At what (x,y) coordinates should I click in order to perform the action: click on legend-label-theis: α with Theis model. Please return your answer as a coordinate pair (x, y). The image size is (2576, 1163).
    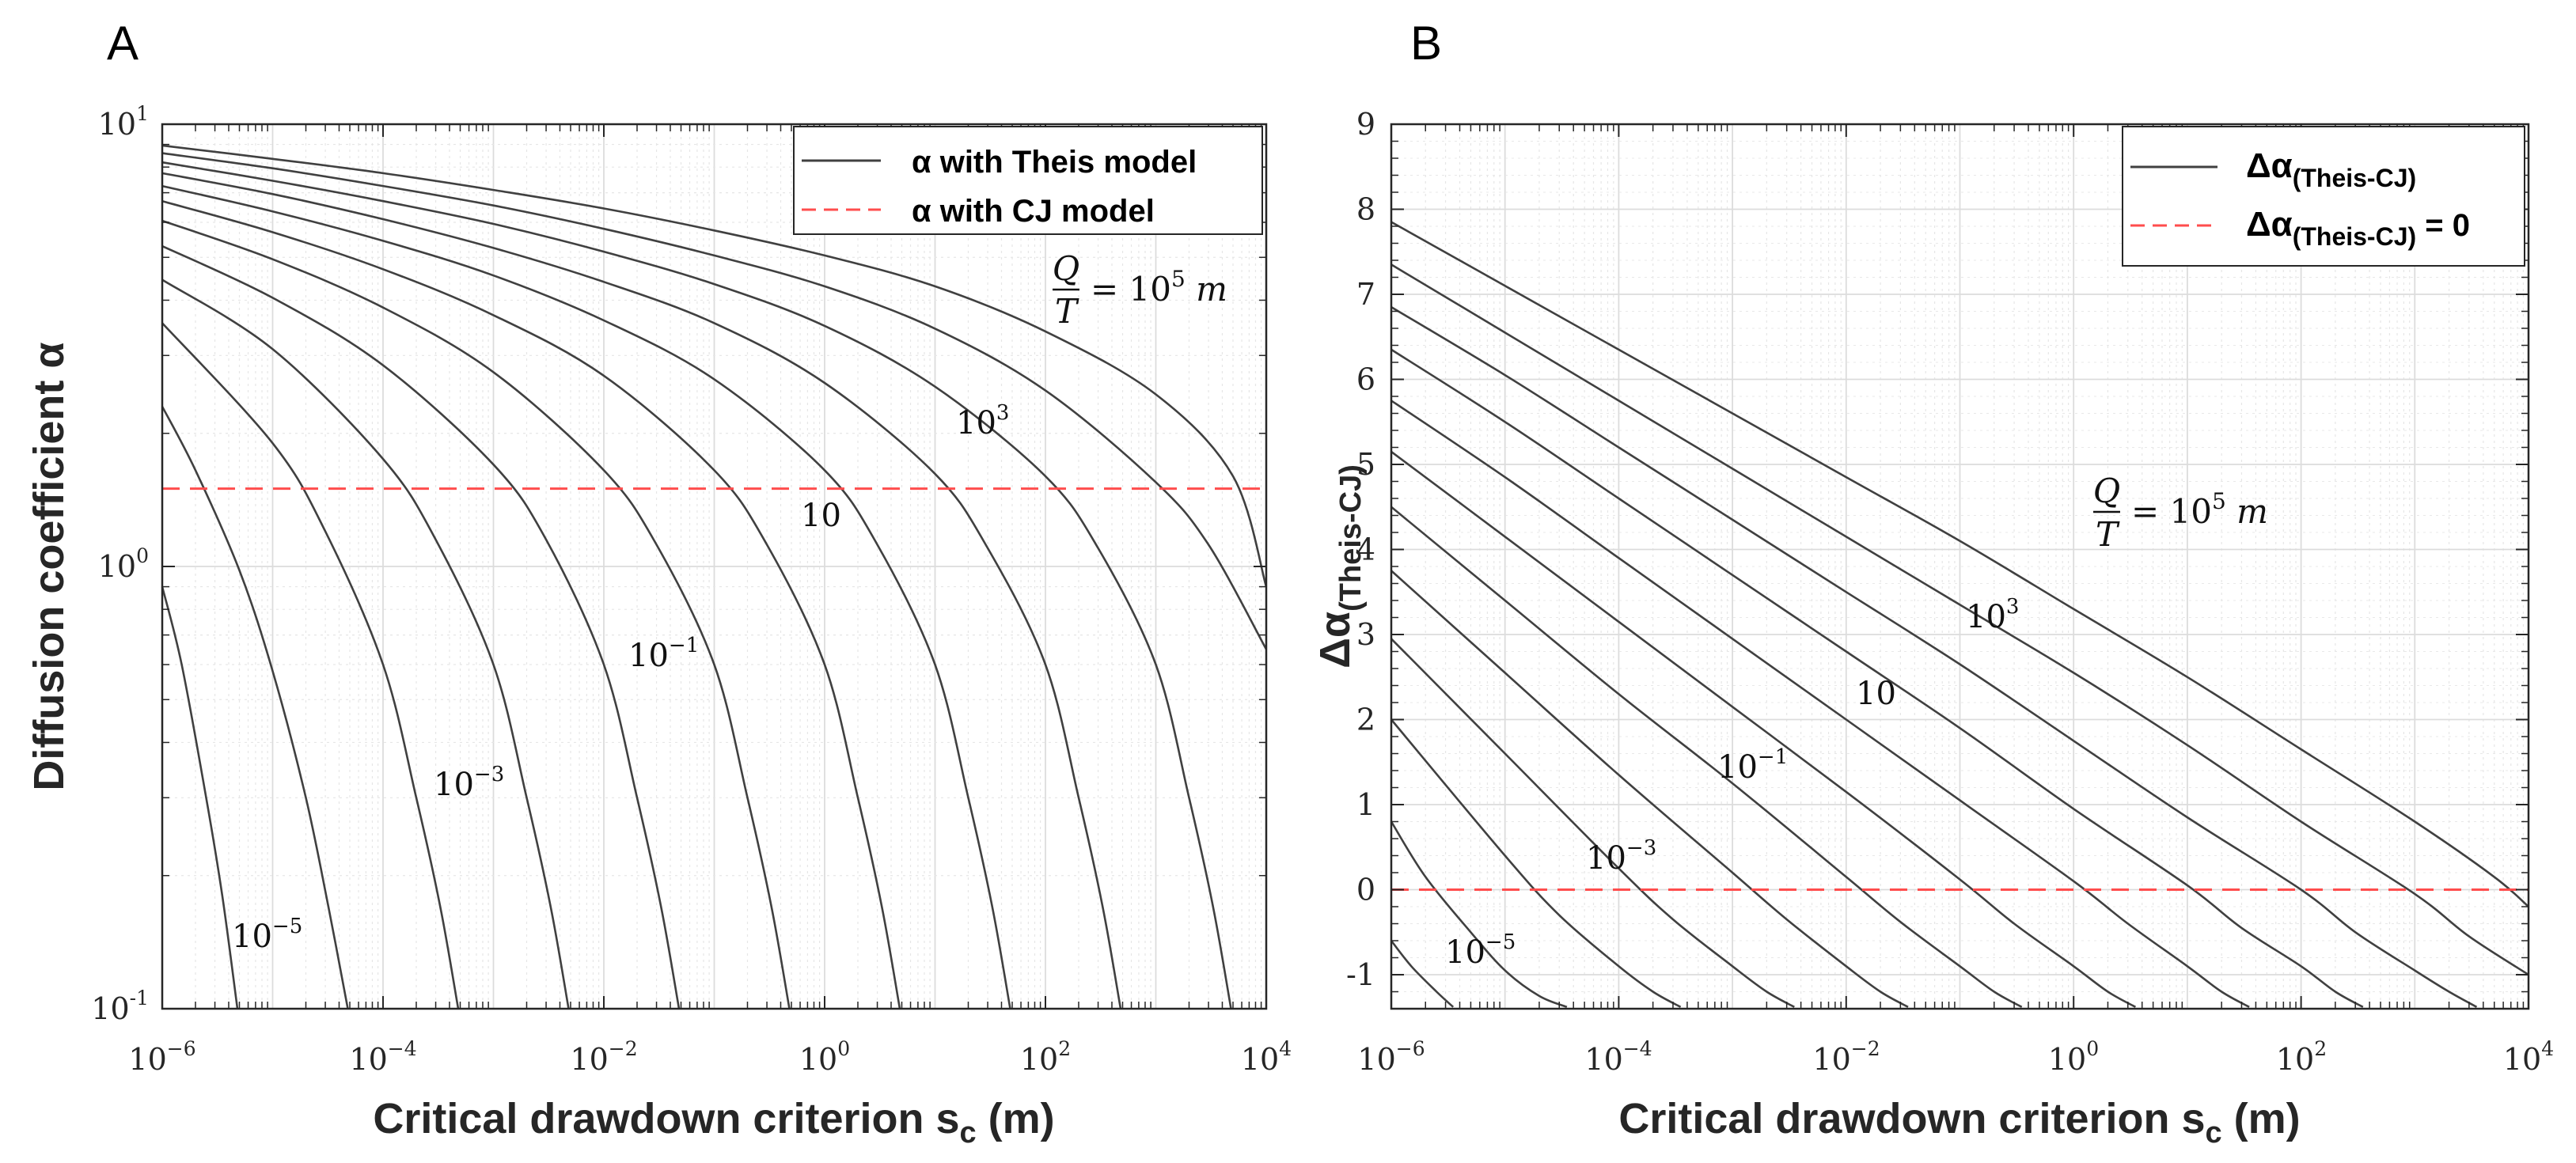
    Looking at the image, I should click on (1054, 162).